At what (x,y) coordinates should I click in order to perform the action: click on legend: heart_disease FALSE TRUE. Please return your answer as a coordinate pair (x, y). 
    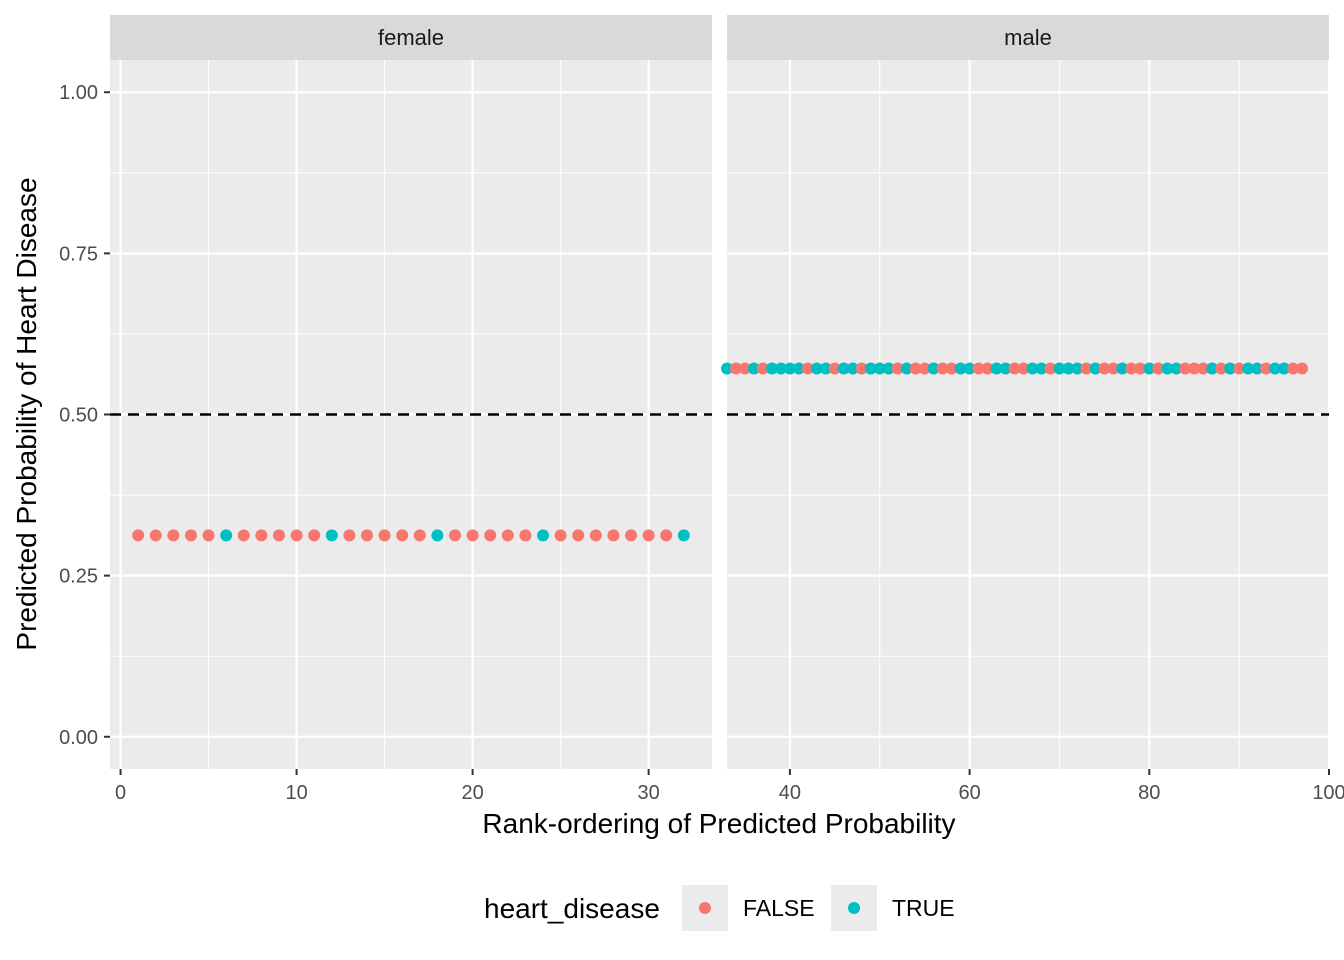
    Looking at the image, I should click on (719, 908).